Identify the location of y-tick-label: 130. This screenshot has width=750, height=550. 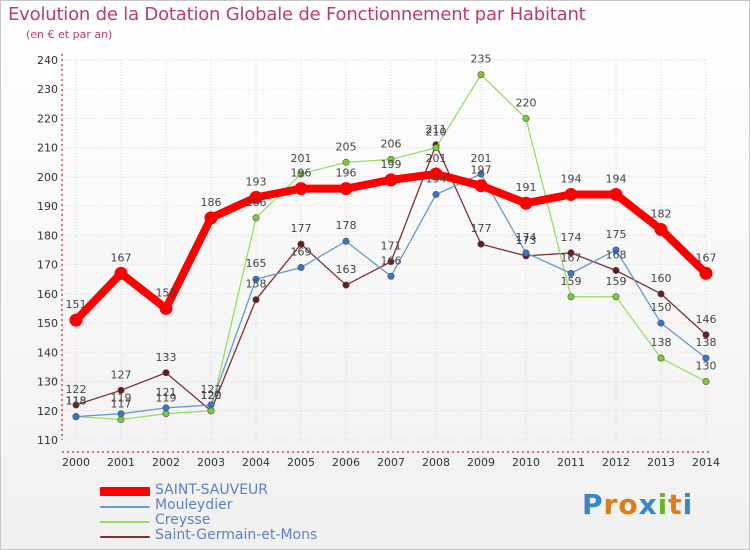
(47, 382).